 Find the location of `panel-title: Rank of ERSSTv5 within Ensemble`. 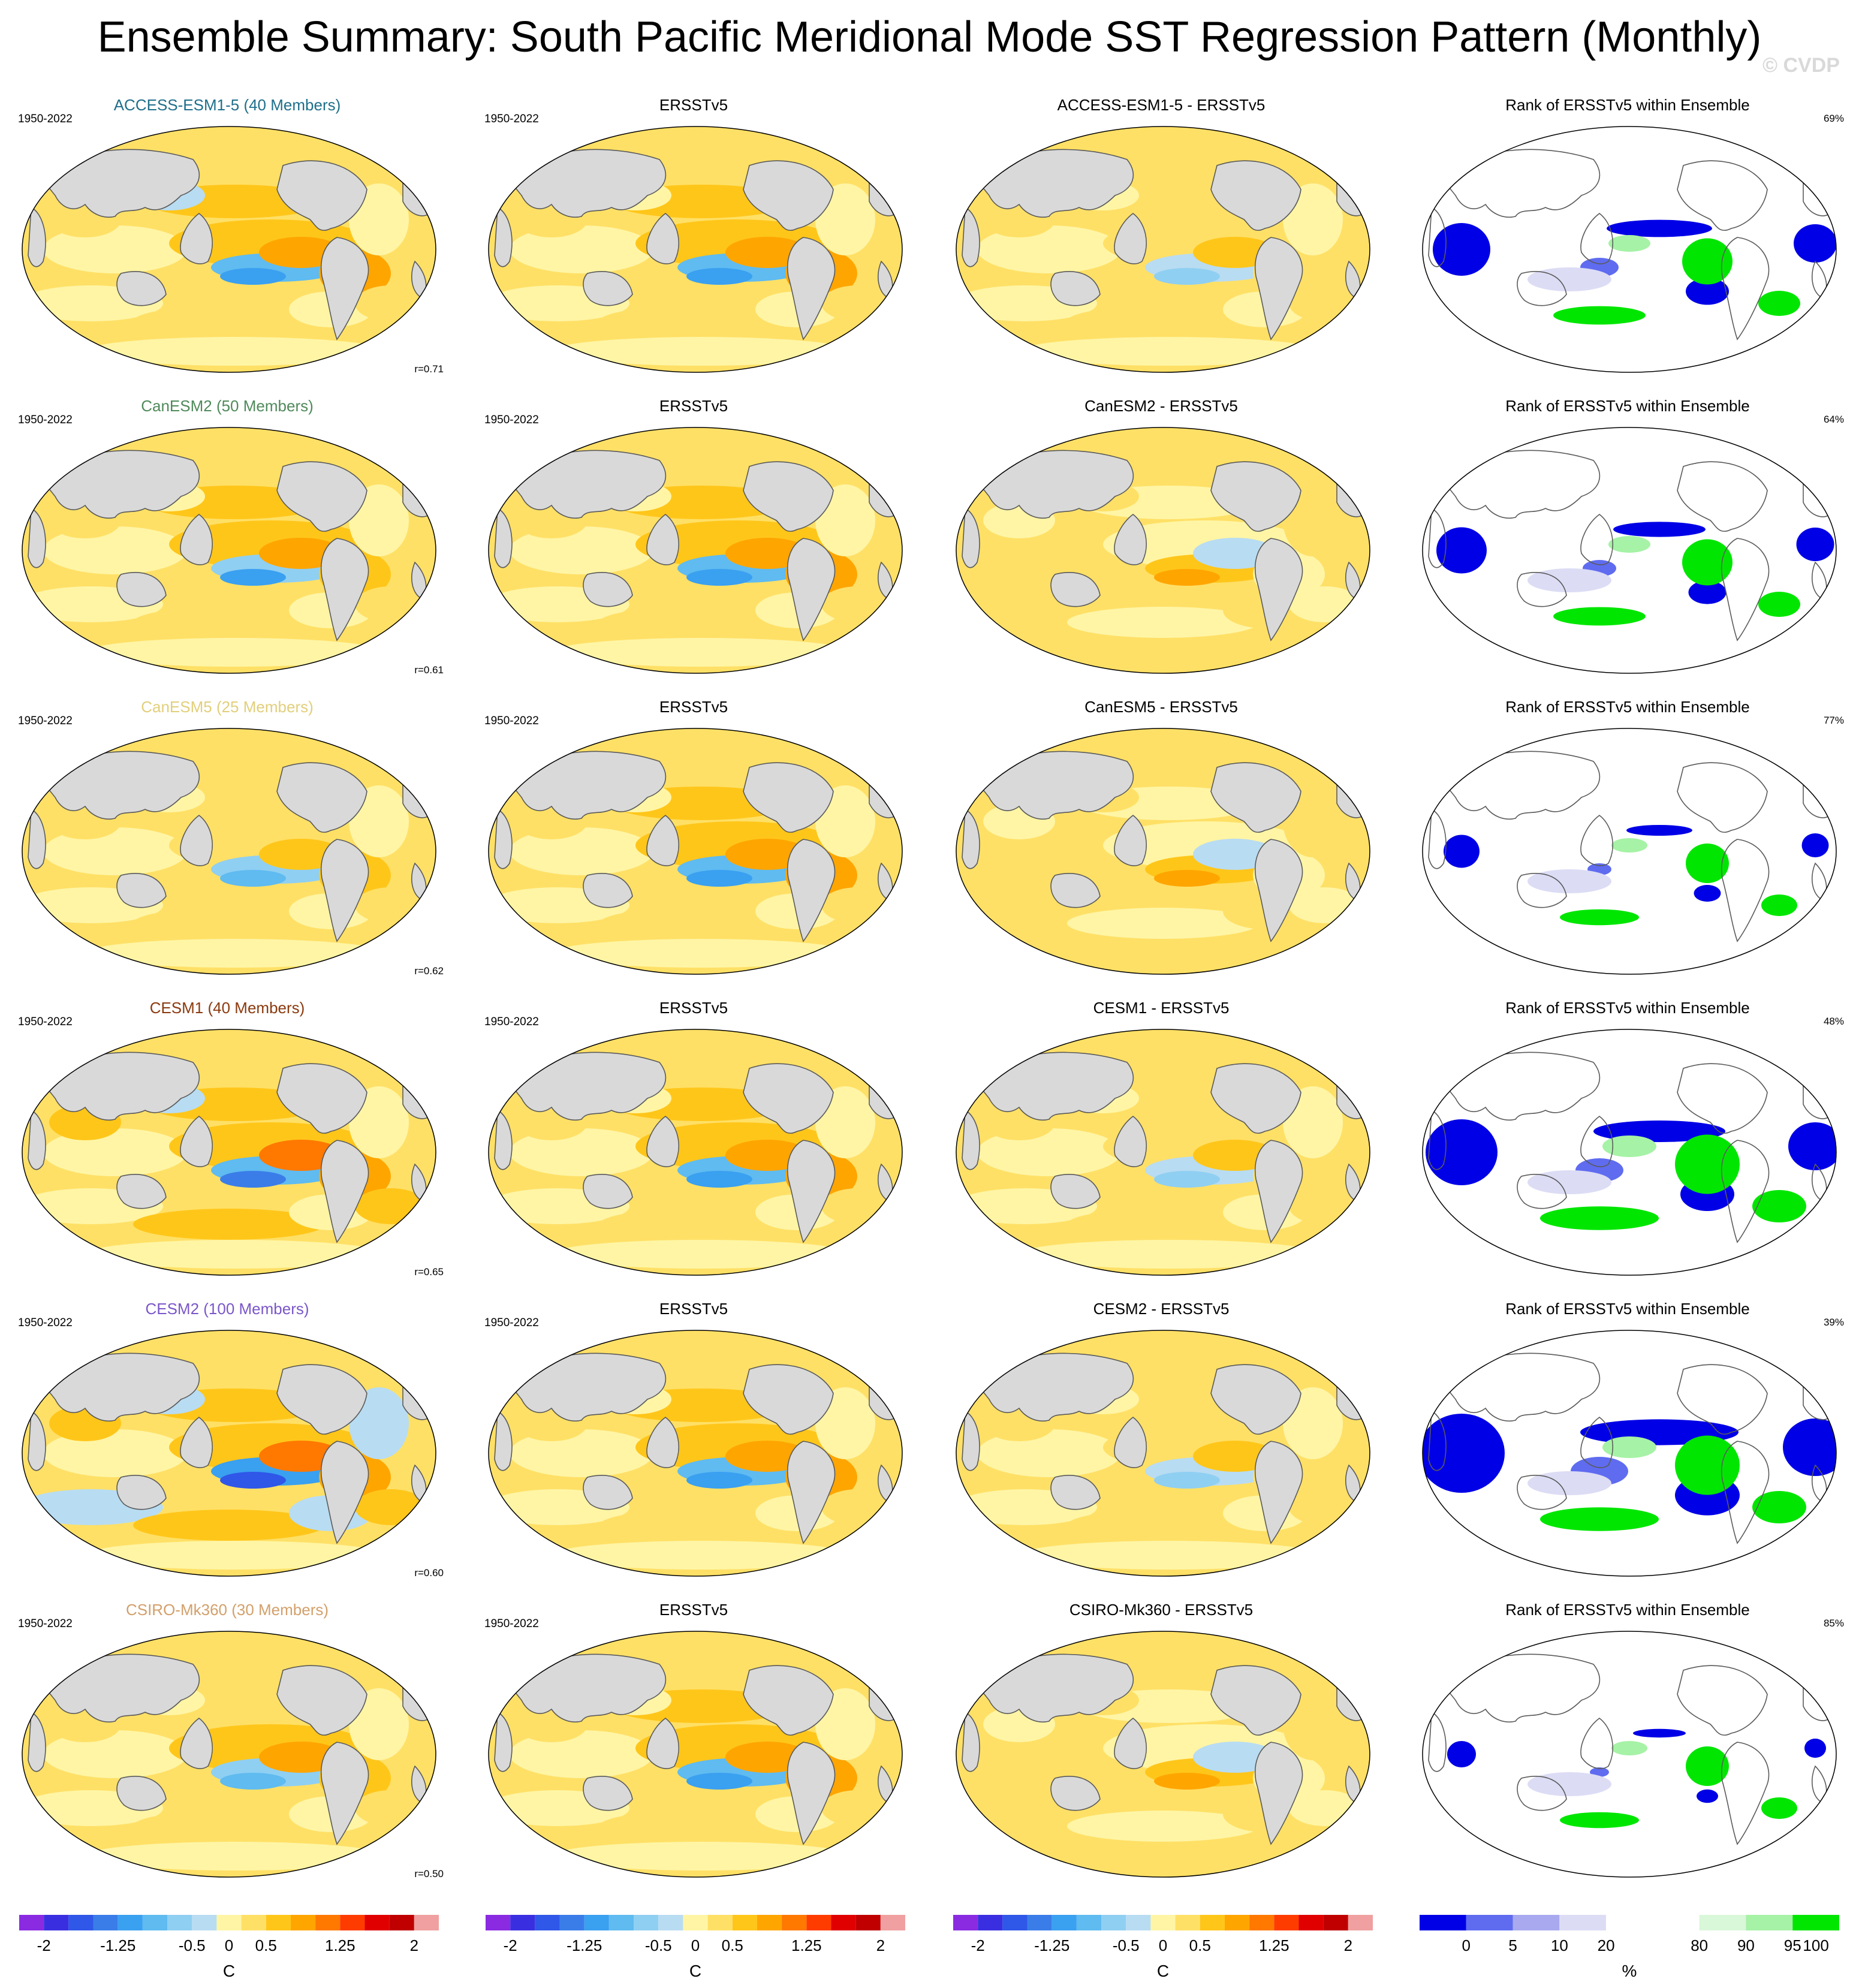

panel-title: Rank of ERSSTv5 within Ensemble is located at coordinates (1627, 1008).